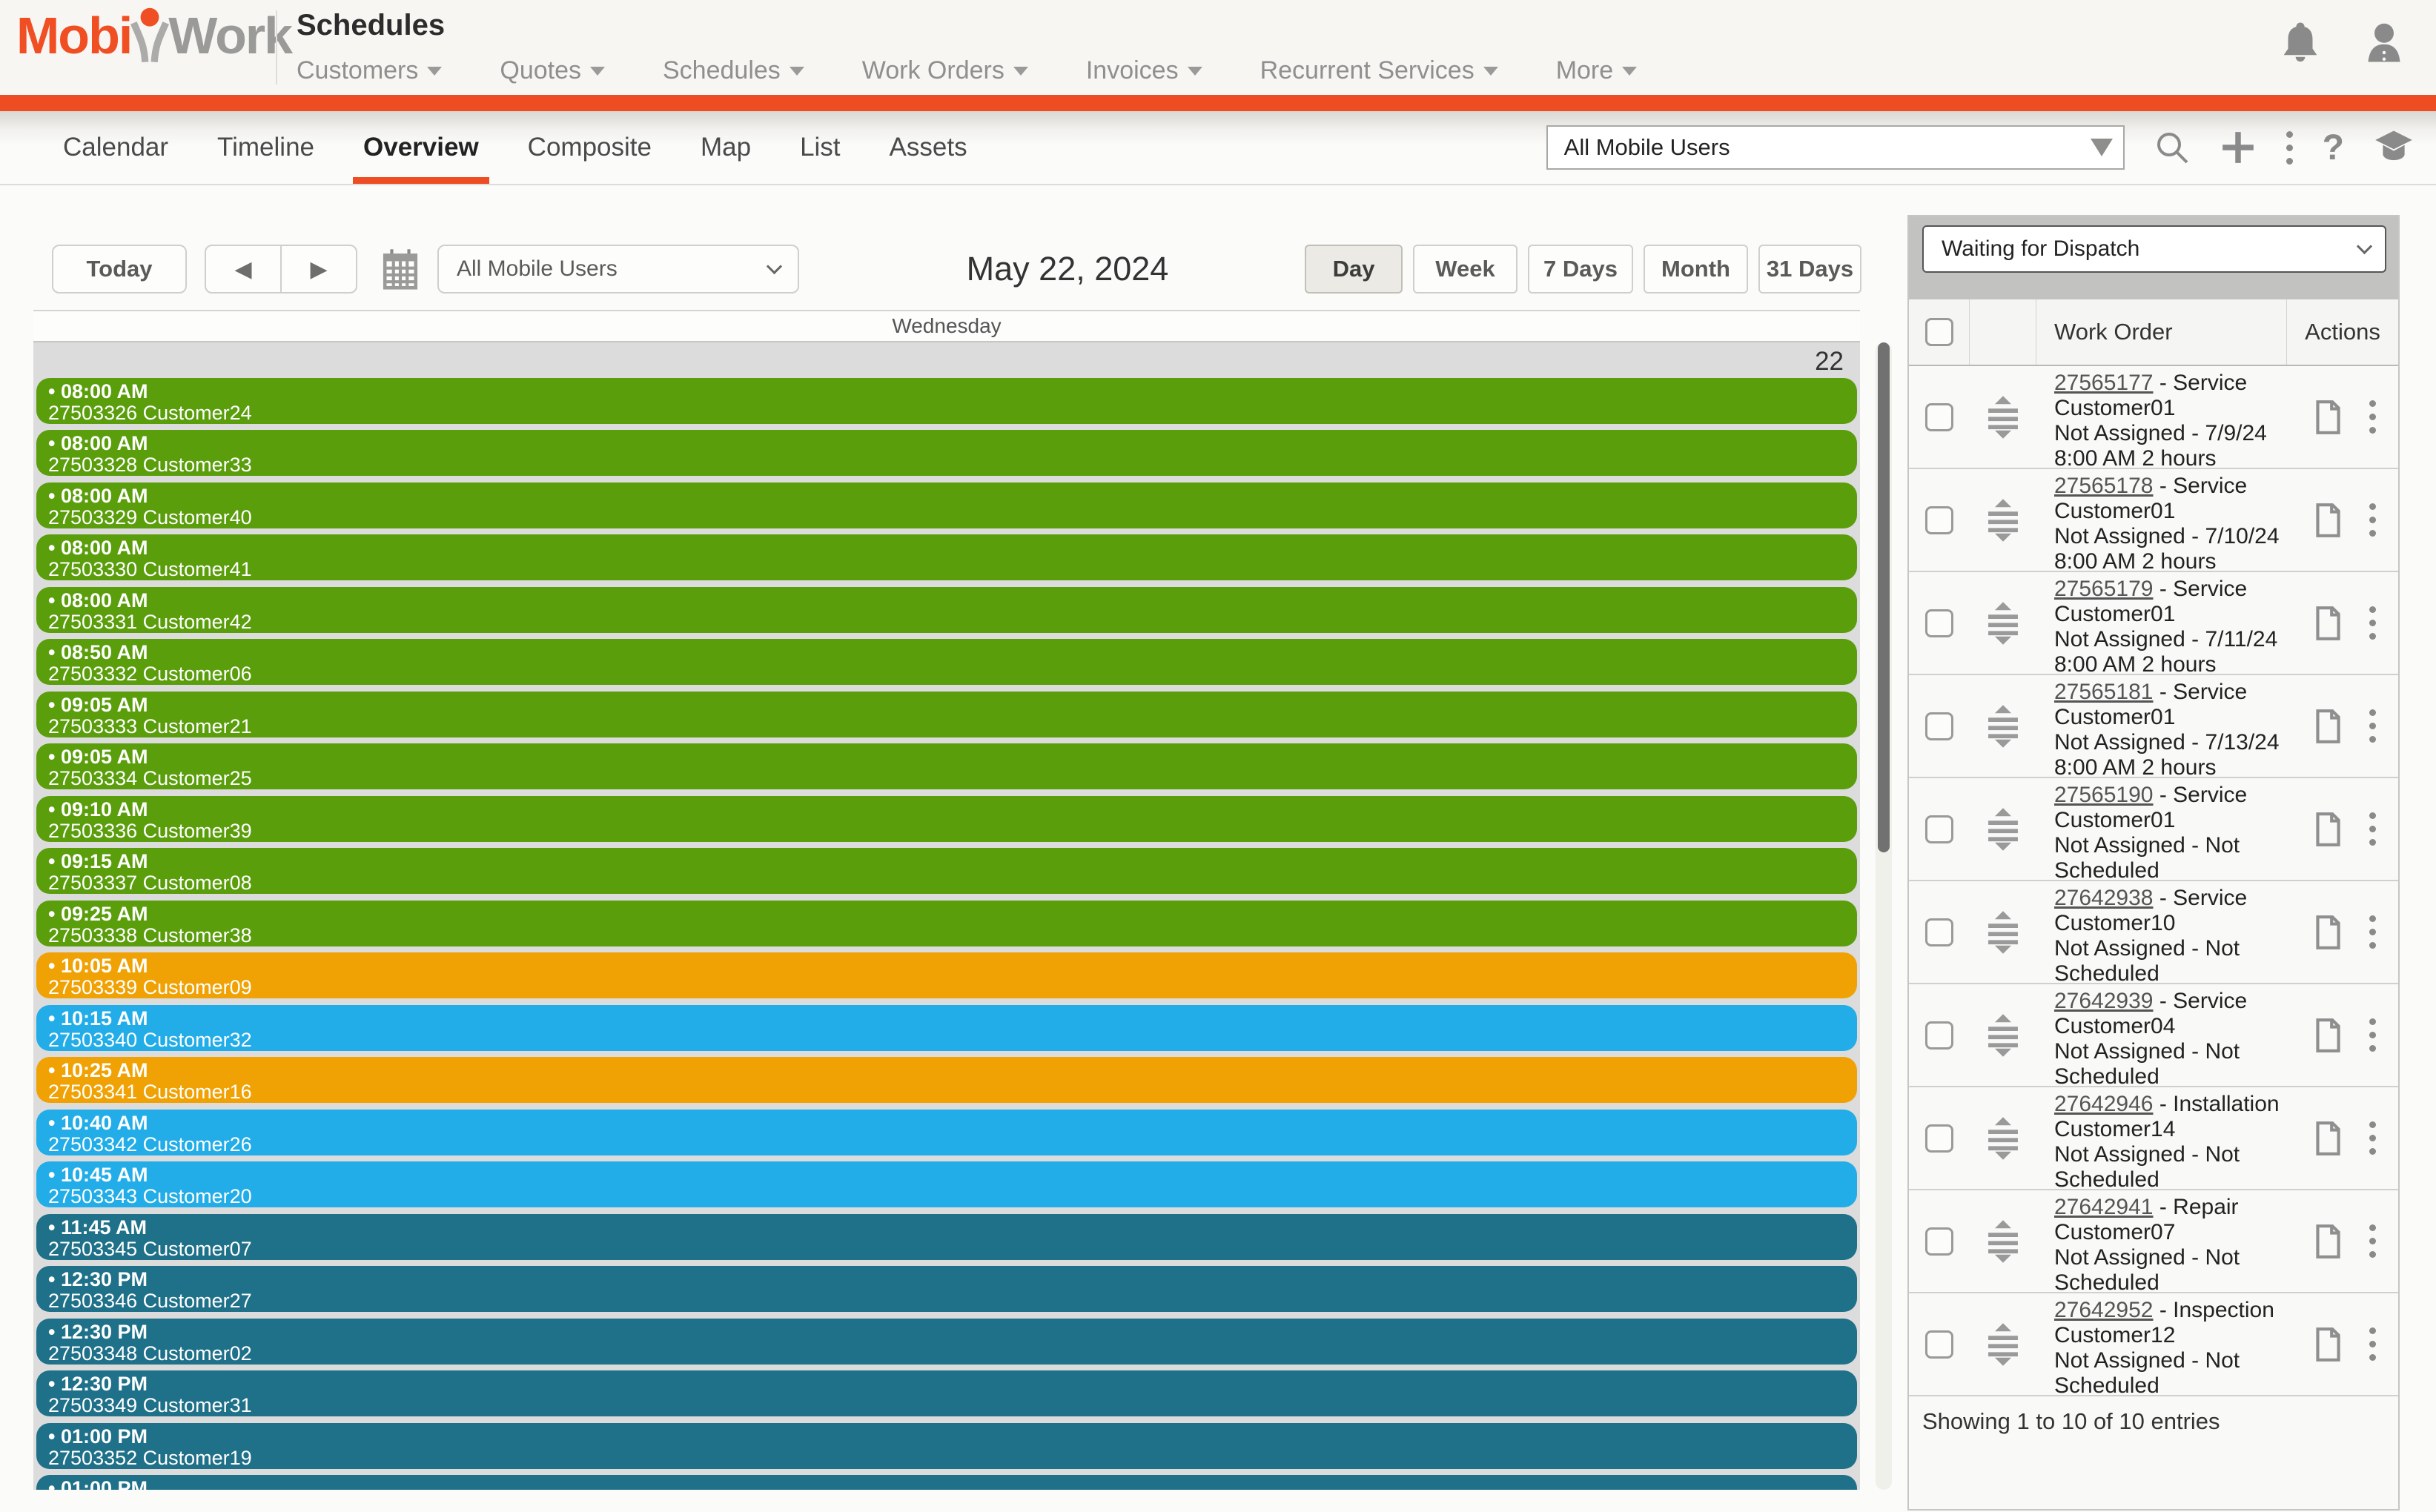  I want to click on work-order-link: 27642941, so click(2104, 1207).